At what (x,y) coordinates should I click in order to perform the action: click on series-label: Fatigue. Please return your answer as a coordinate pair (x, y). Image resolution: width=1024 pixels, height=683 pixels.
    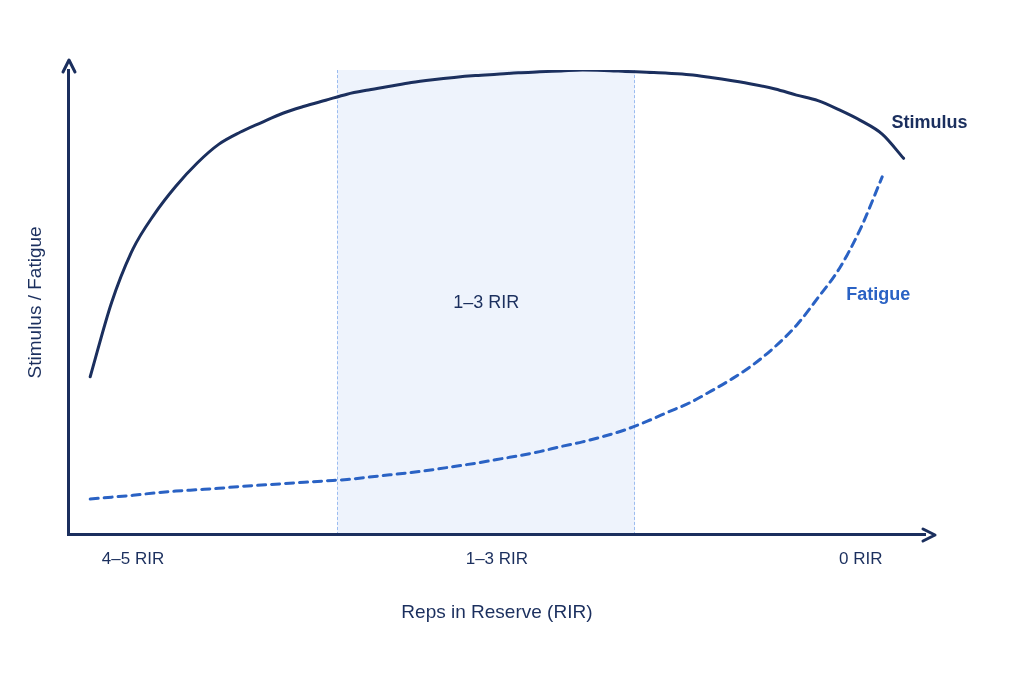
    Looking at the image, I should click on (878, 293).